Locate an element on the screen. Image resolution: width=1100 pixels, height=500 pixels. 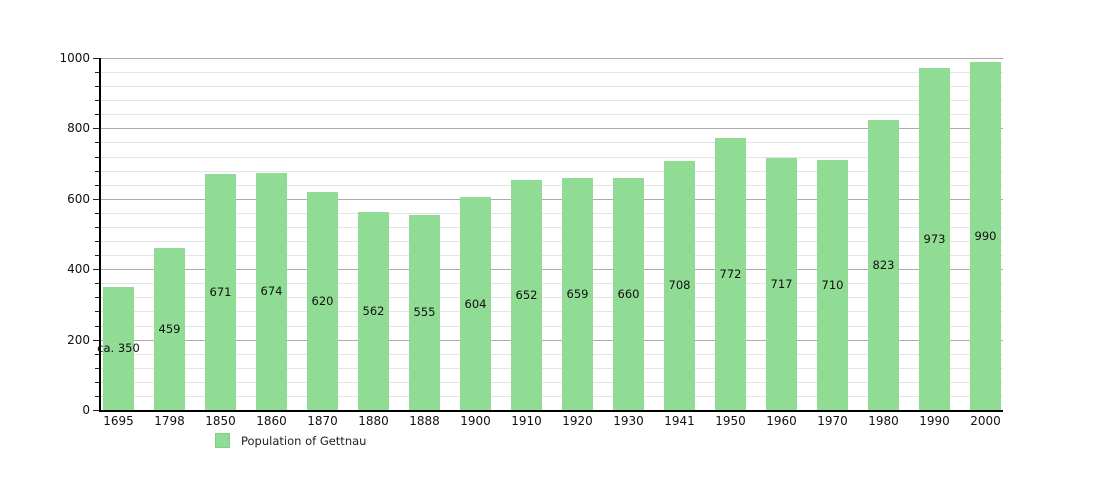
x-axis-label: 1798 is located at coordinates (169, 421).